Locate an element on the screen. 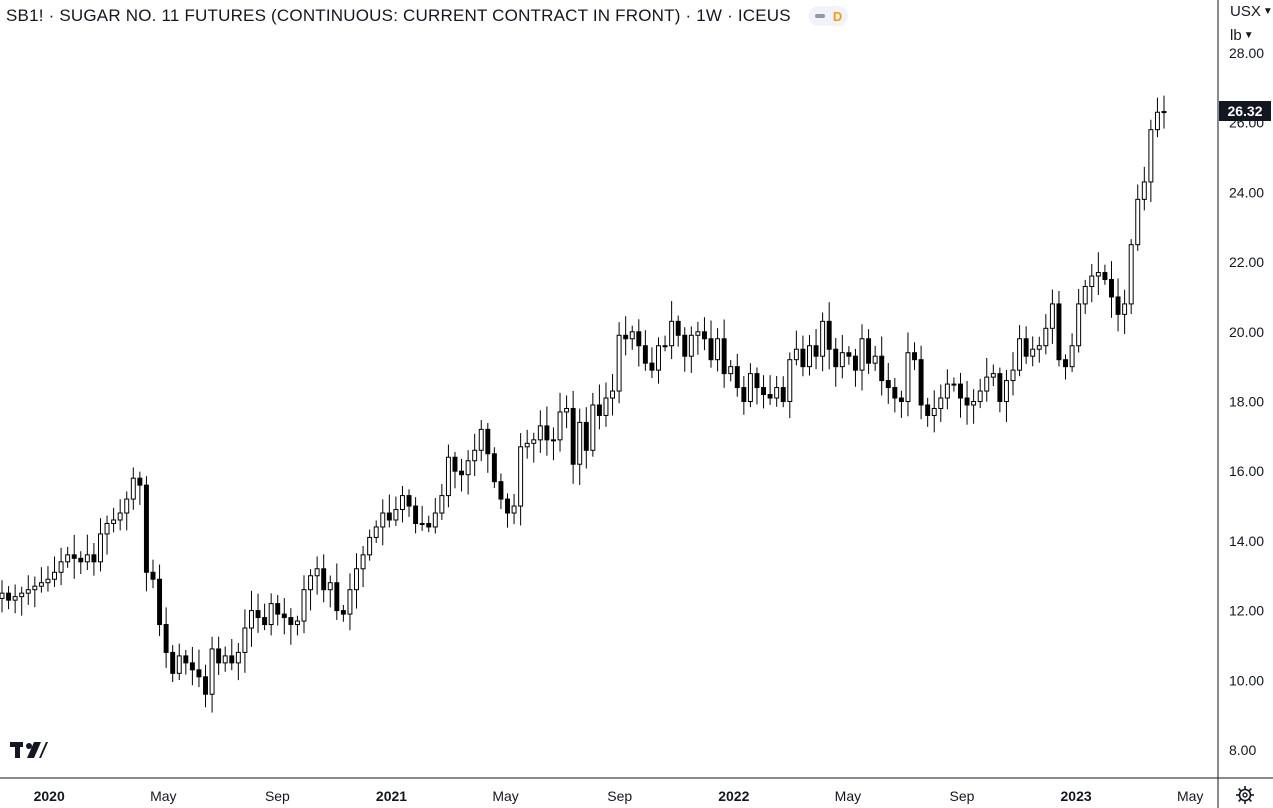 The width and height of the screenshot is (1273, 808). price-tick-label: 8.00 is located at coordinates (1242, 750).